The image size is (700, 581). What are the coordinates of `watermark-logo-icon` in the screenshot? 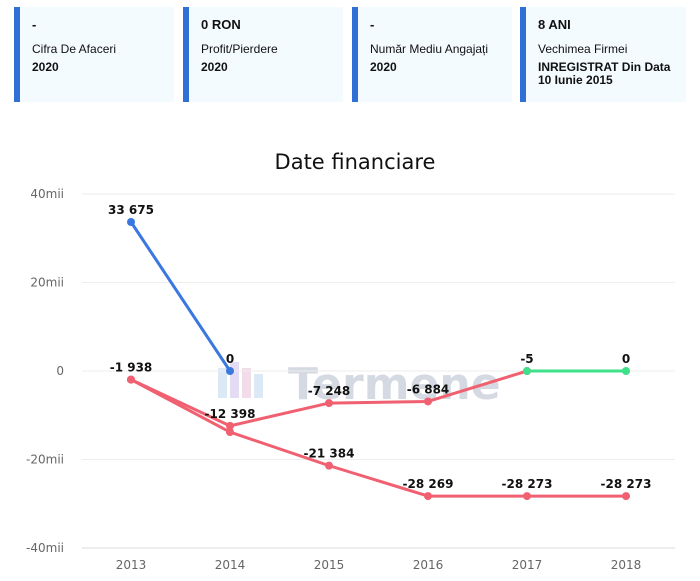 It's located at (240, 380).